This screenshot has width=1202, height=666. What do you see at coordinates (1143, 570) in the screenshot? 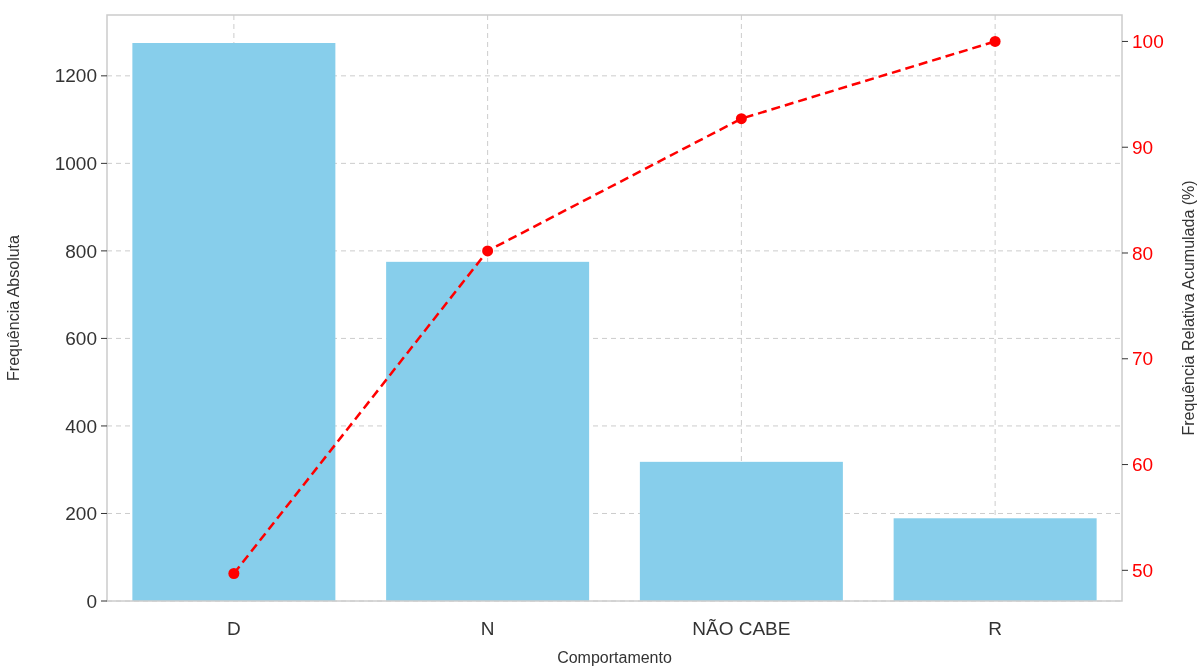
I see `y2-tick-label: 50` at bounding box center [1143, 570].